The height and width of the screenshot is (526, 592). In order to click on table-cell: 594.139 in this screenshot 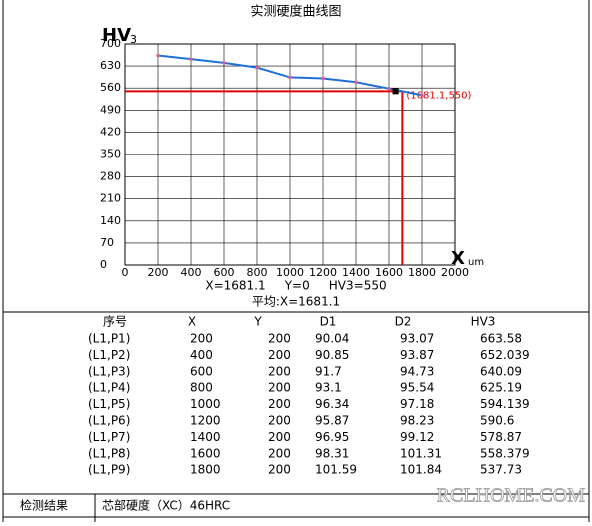, I will do `click(505, 404)`.